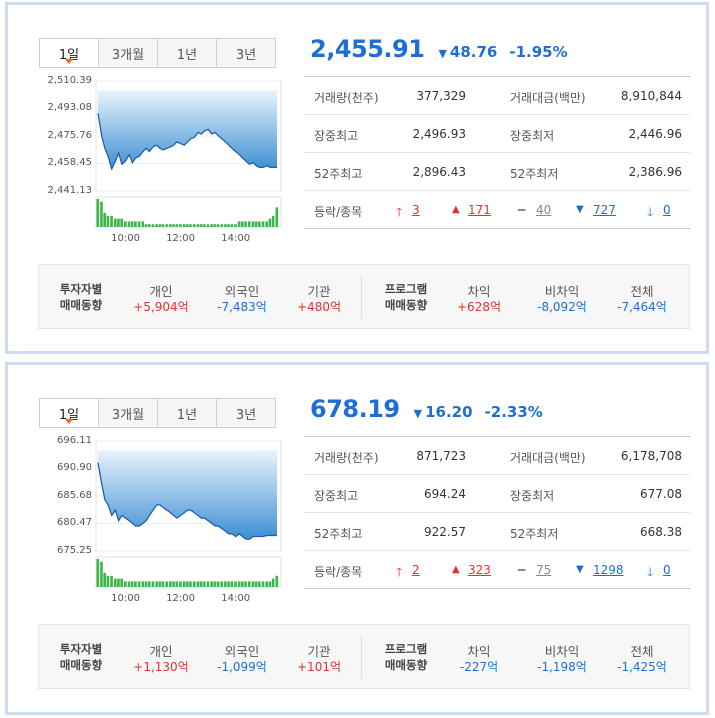 The image size is (715, 718). What do you see at coordinates (479, 210) in the screenshot?
I see `up-count-link: 171` at bounding box center [479, 210].